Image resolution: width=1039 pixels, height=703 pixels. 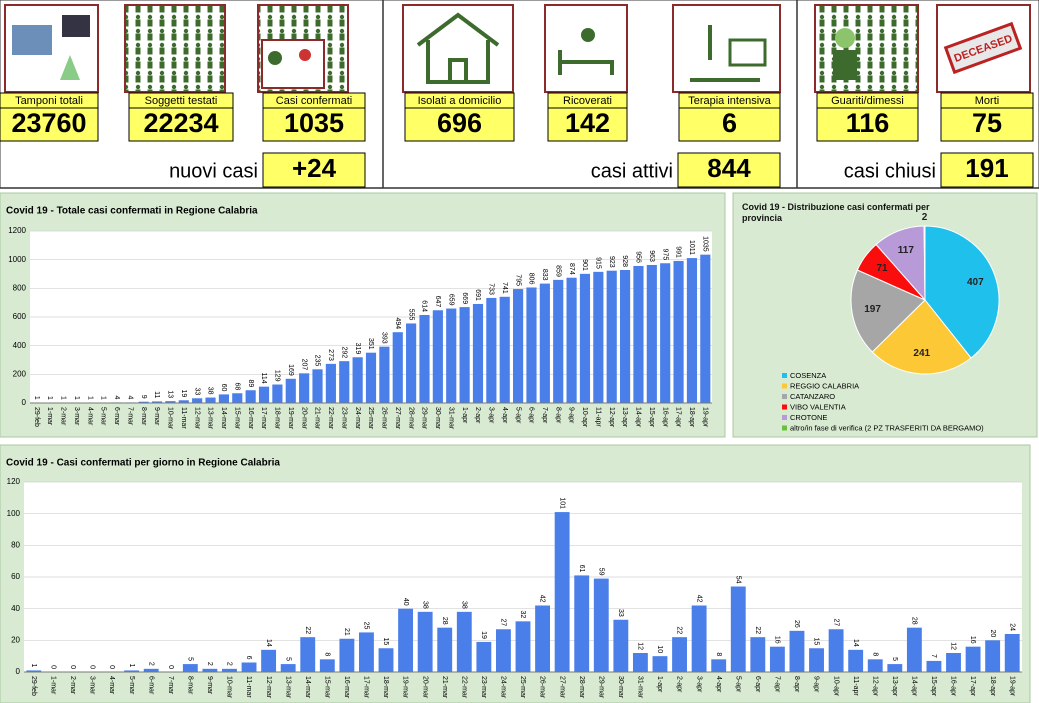 I want to click on x-tick-label: 23-mar, so click(x=483, y=687).